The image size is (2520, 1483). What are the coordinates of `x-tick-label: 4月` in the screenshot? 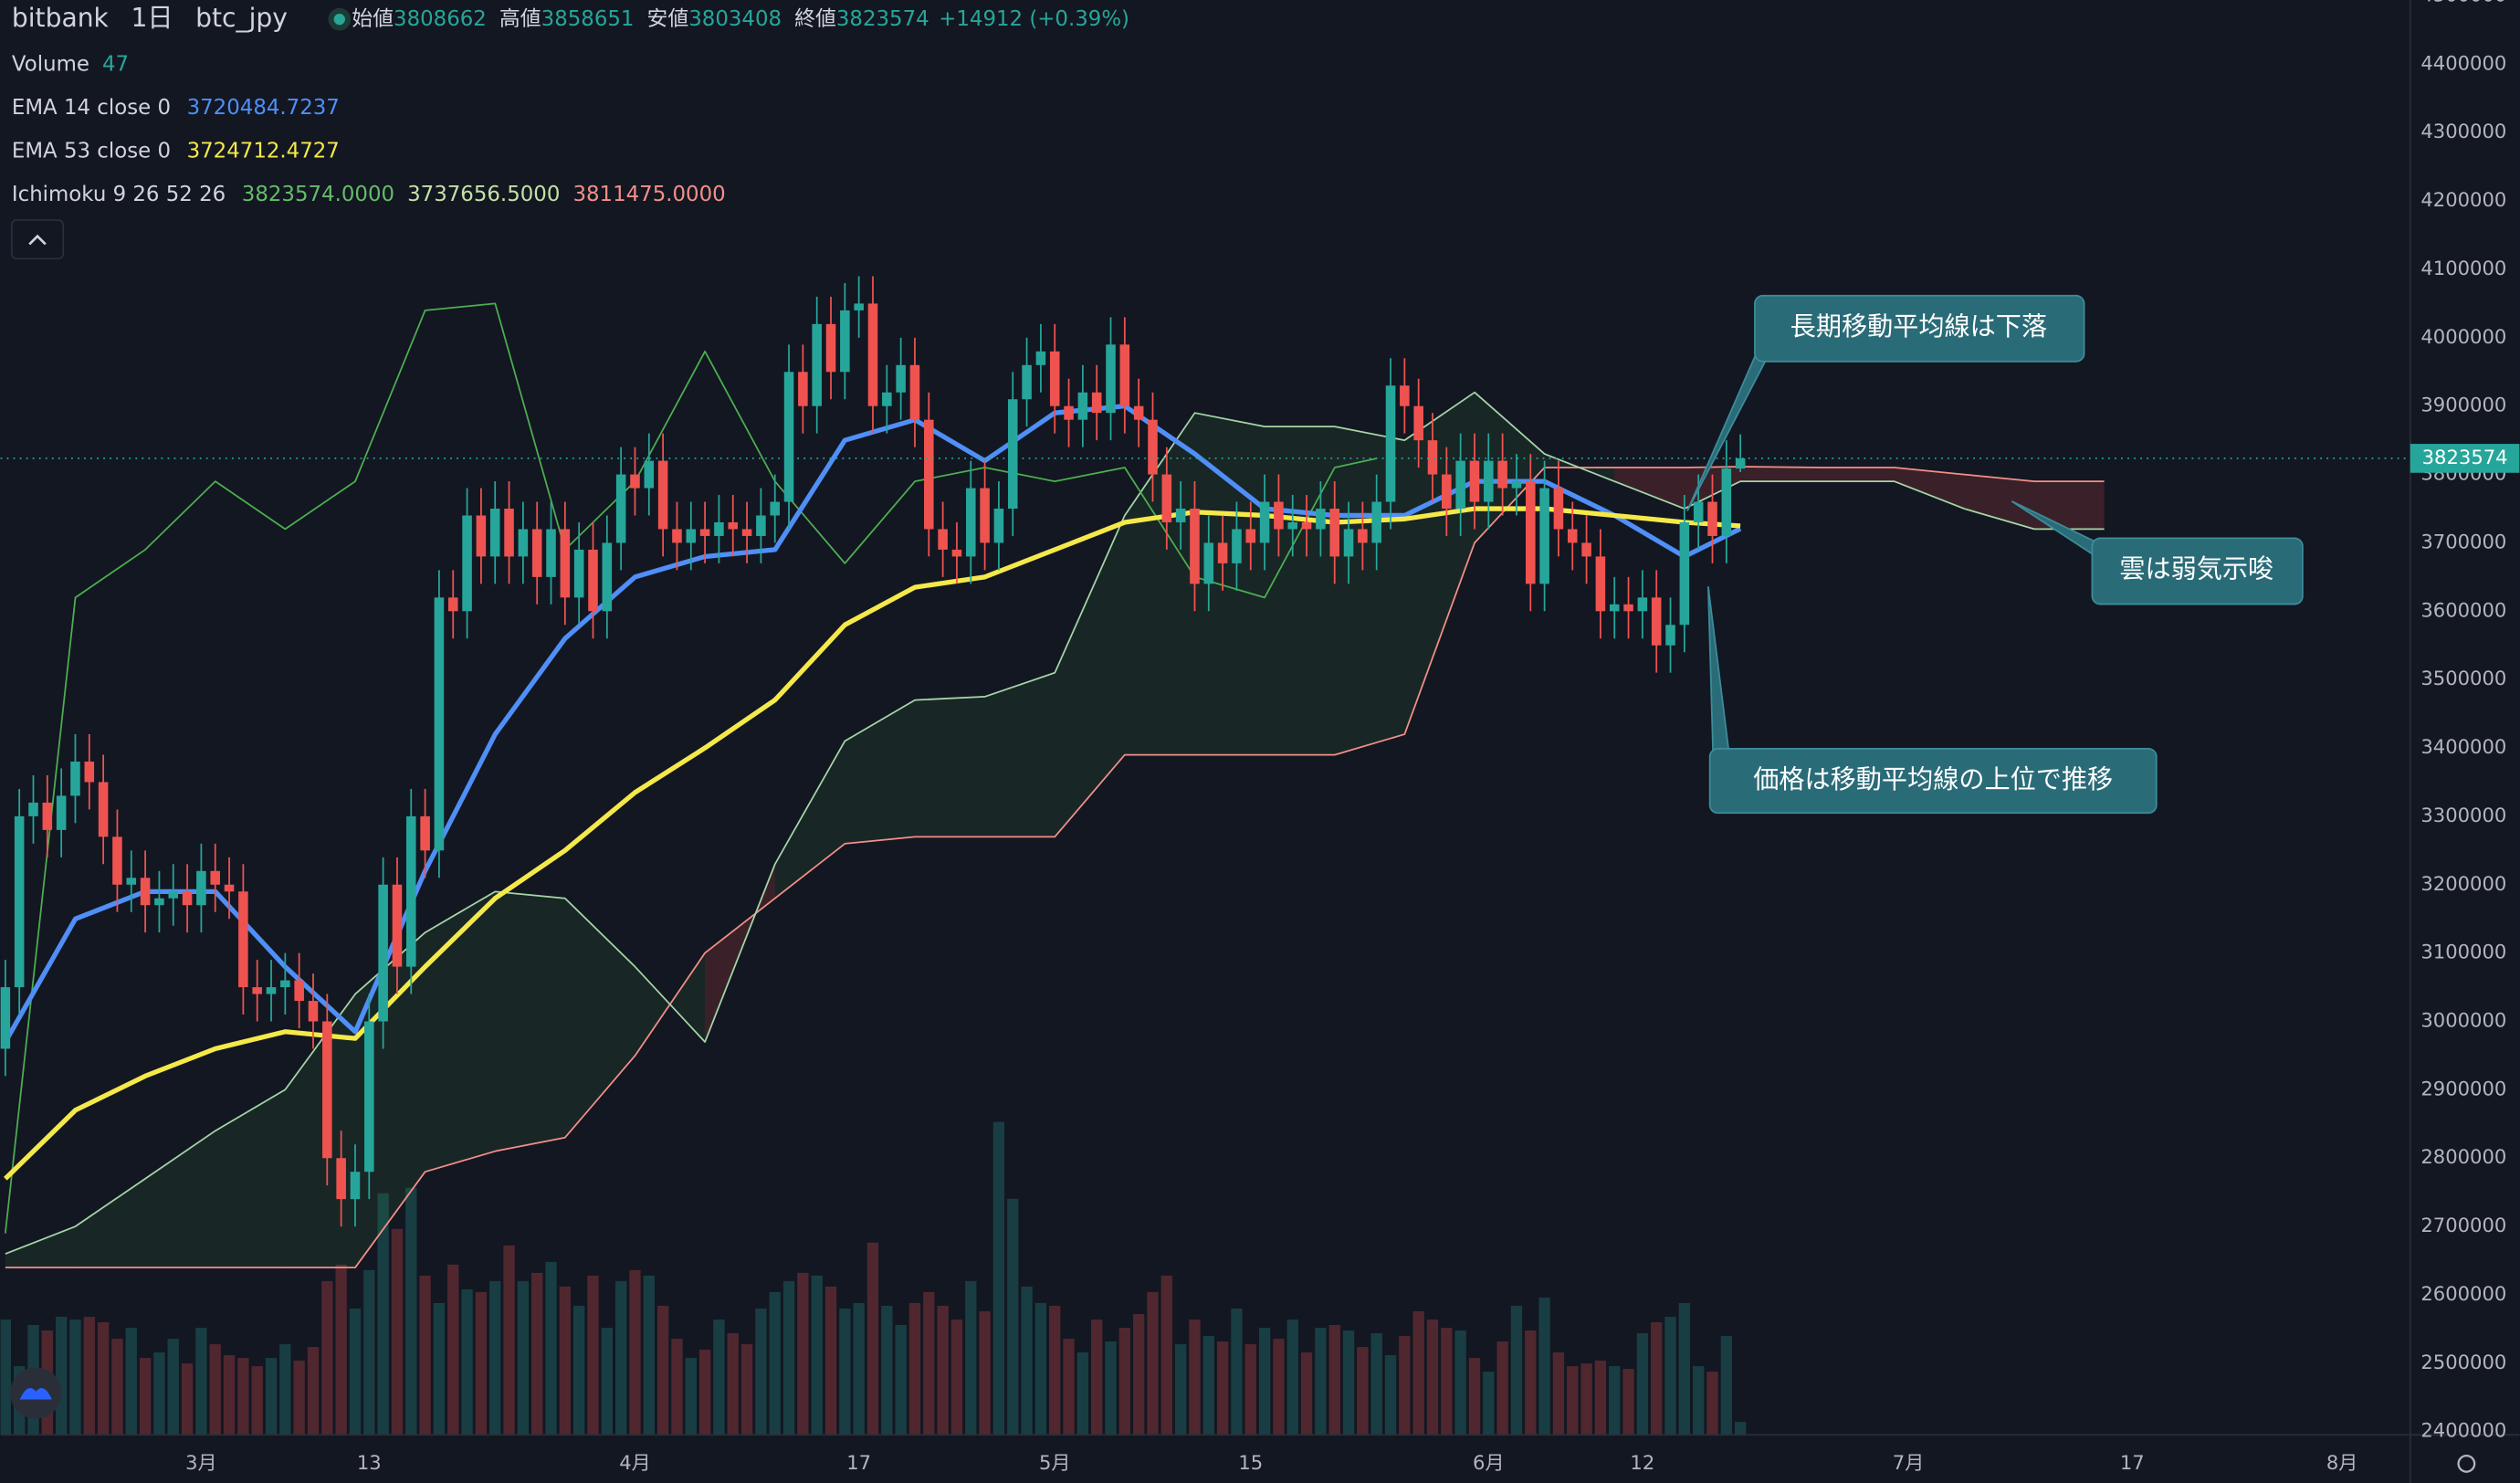 It's located at (635, 1462).